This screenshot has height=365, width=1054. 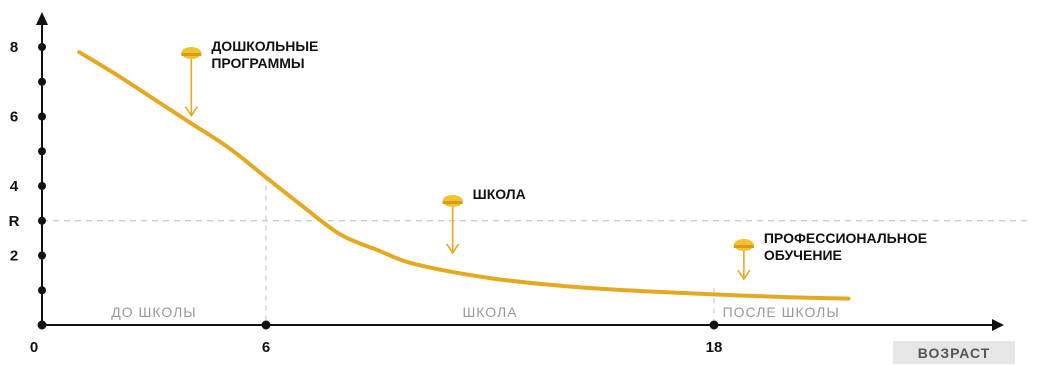 I want to click on x-axis-arrow, so click(x=998, y=325).